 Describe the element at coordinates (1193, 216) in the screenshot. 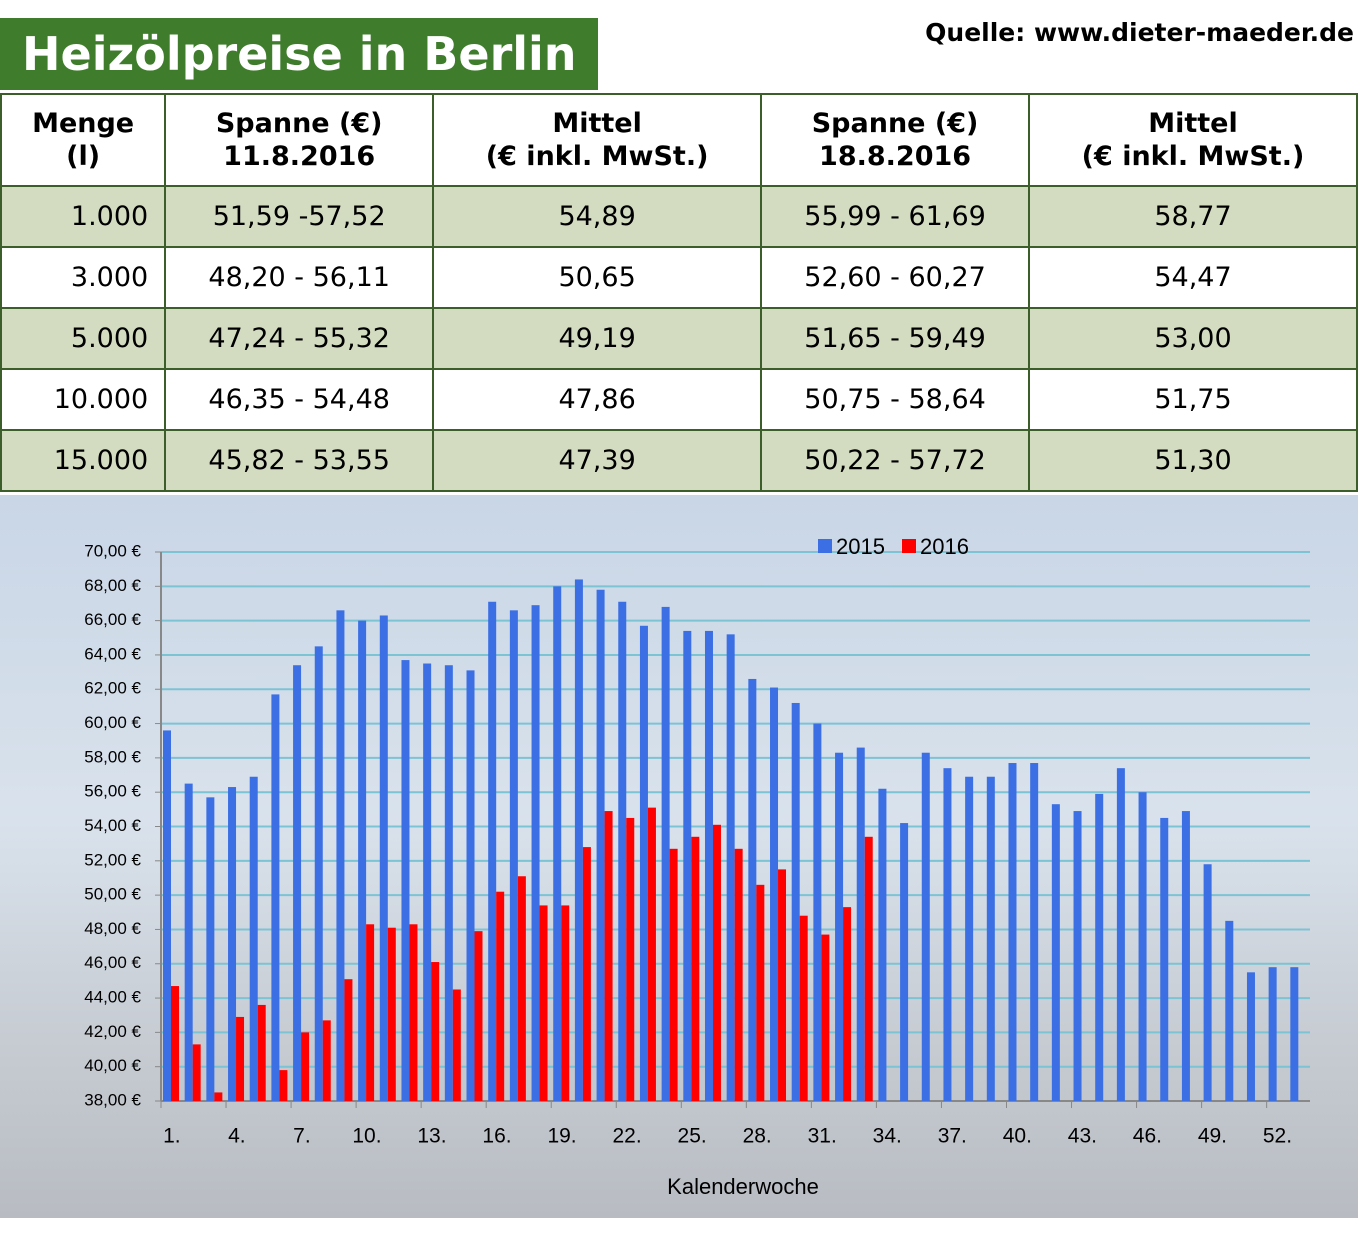

I see `table-cell: 58,77` at that location.